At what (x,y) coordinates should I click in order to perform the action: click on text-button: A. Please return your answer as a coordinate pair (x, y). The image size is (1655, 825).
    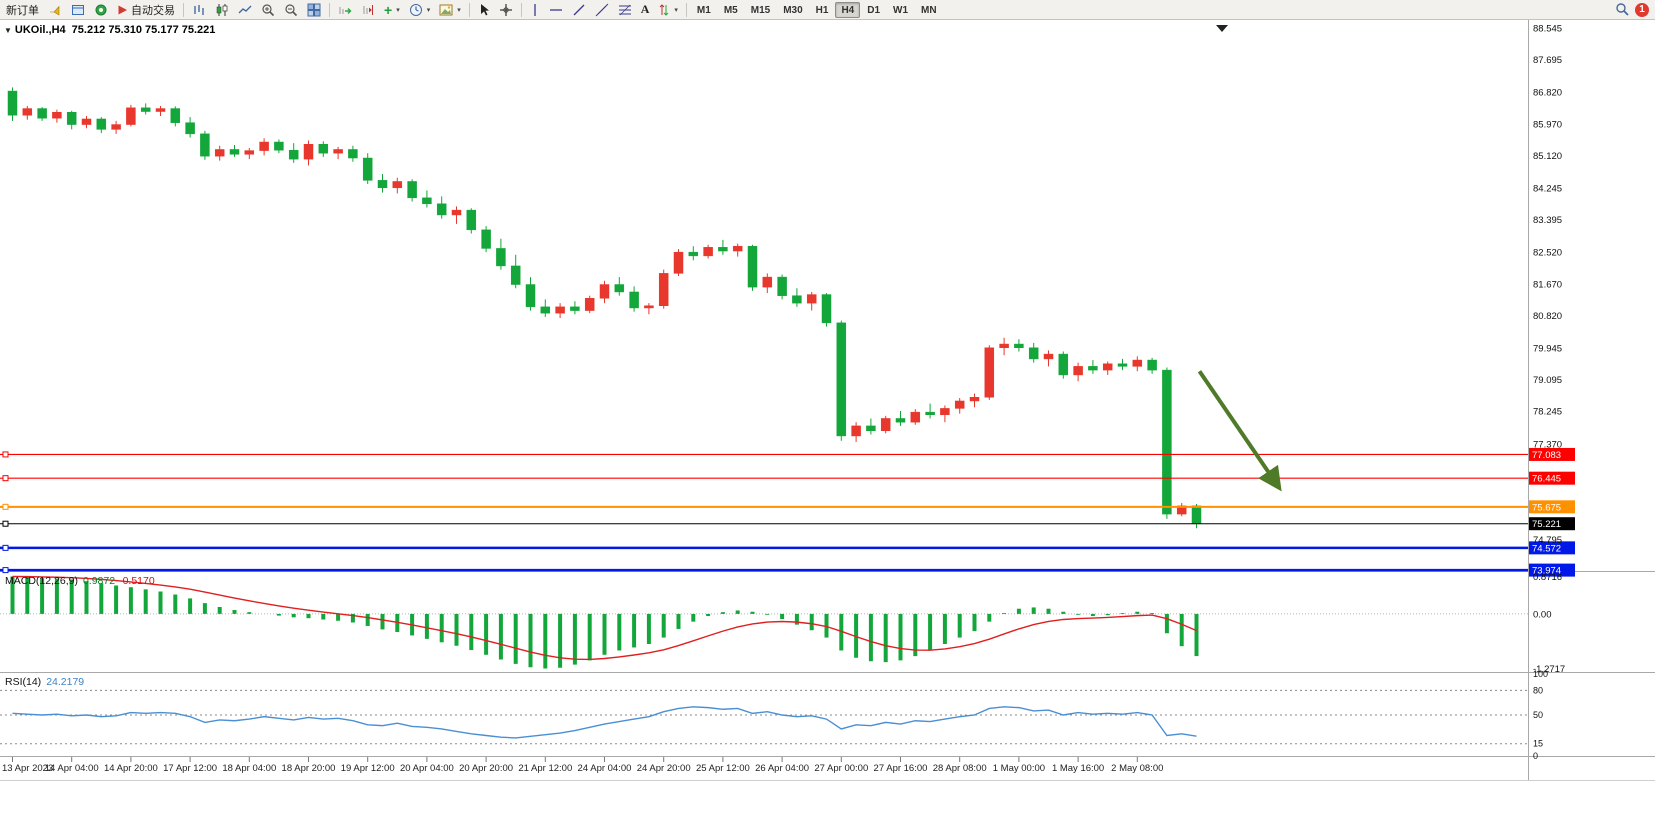
    Looking at the image, I should click on (645, 10).